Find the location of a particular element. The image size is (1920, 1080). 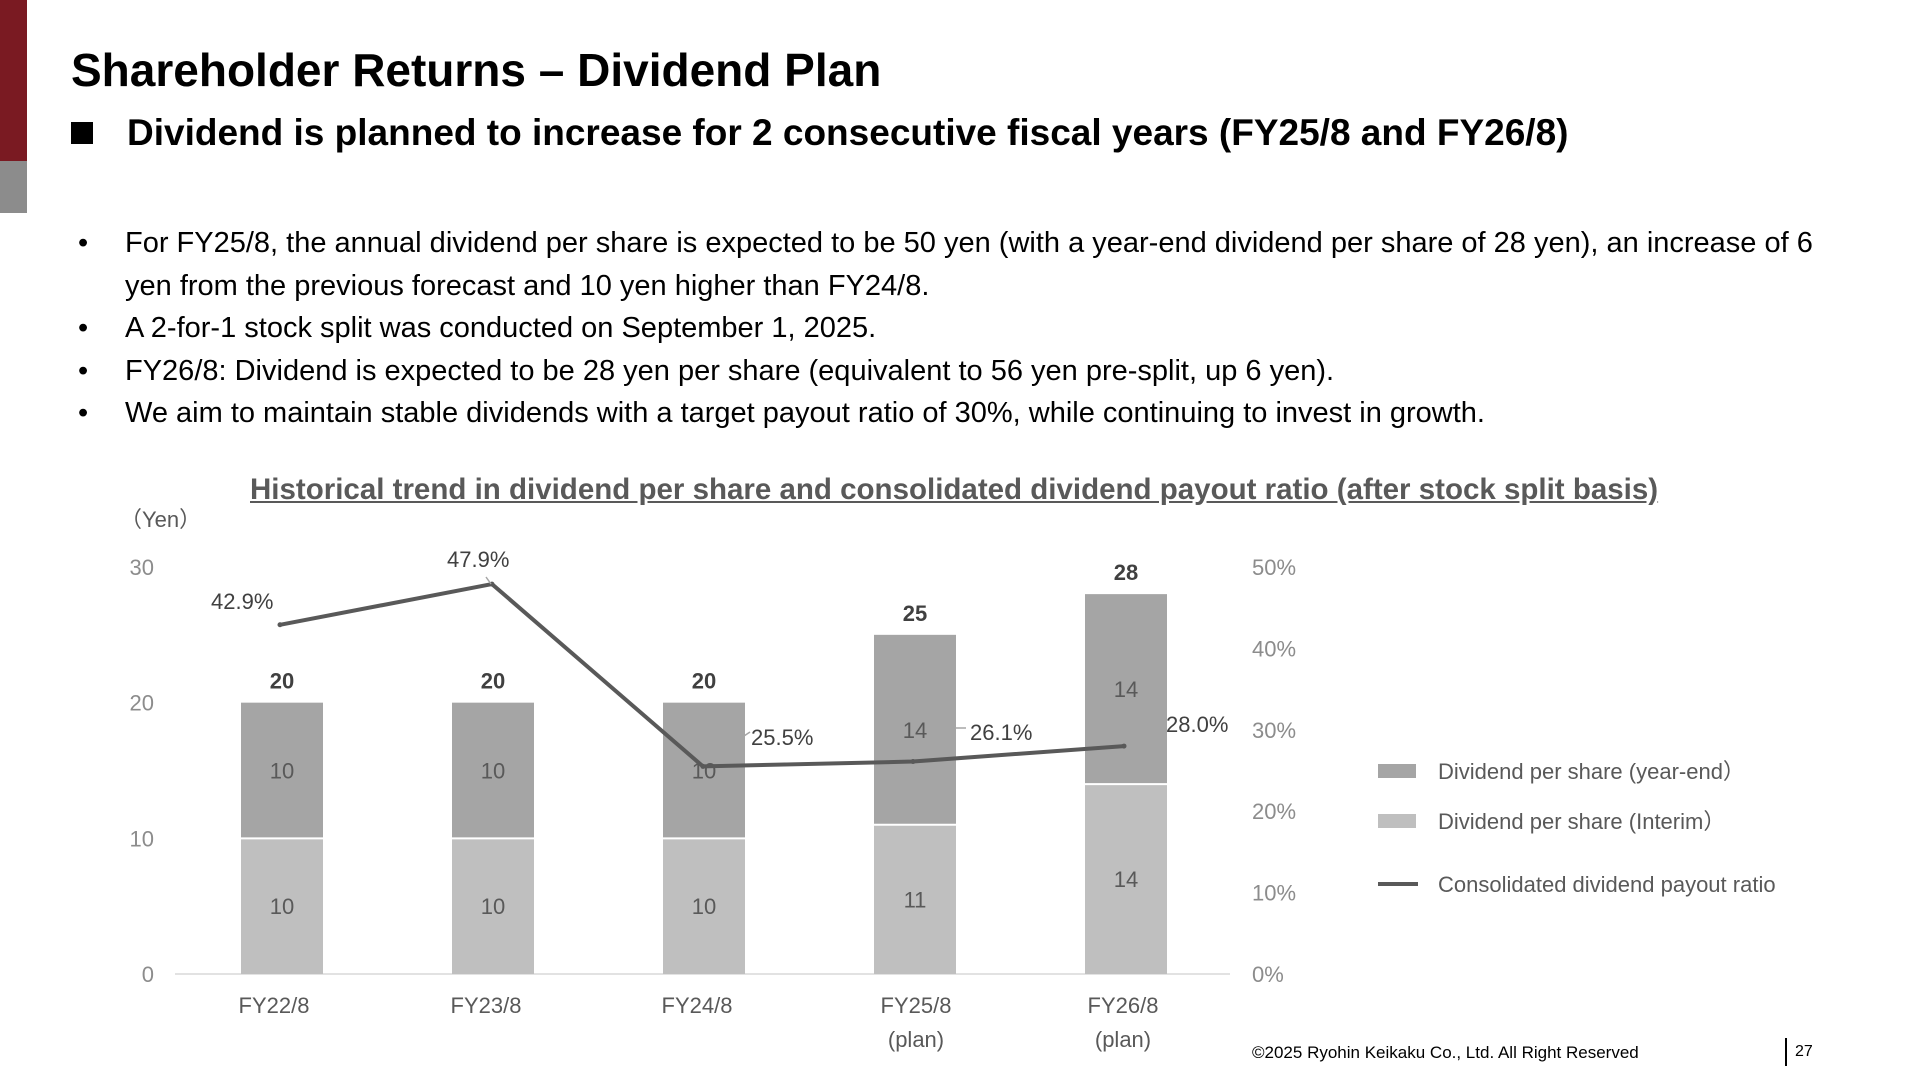

y-tick-label: 10 is located at coordinates (142, 838).